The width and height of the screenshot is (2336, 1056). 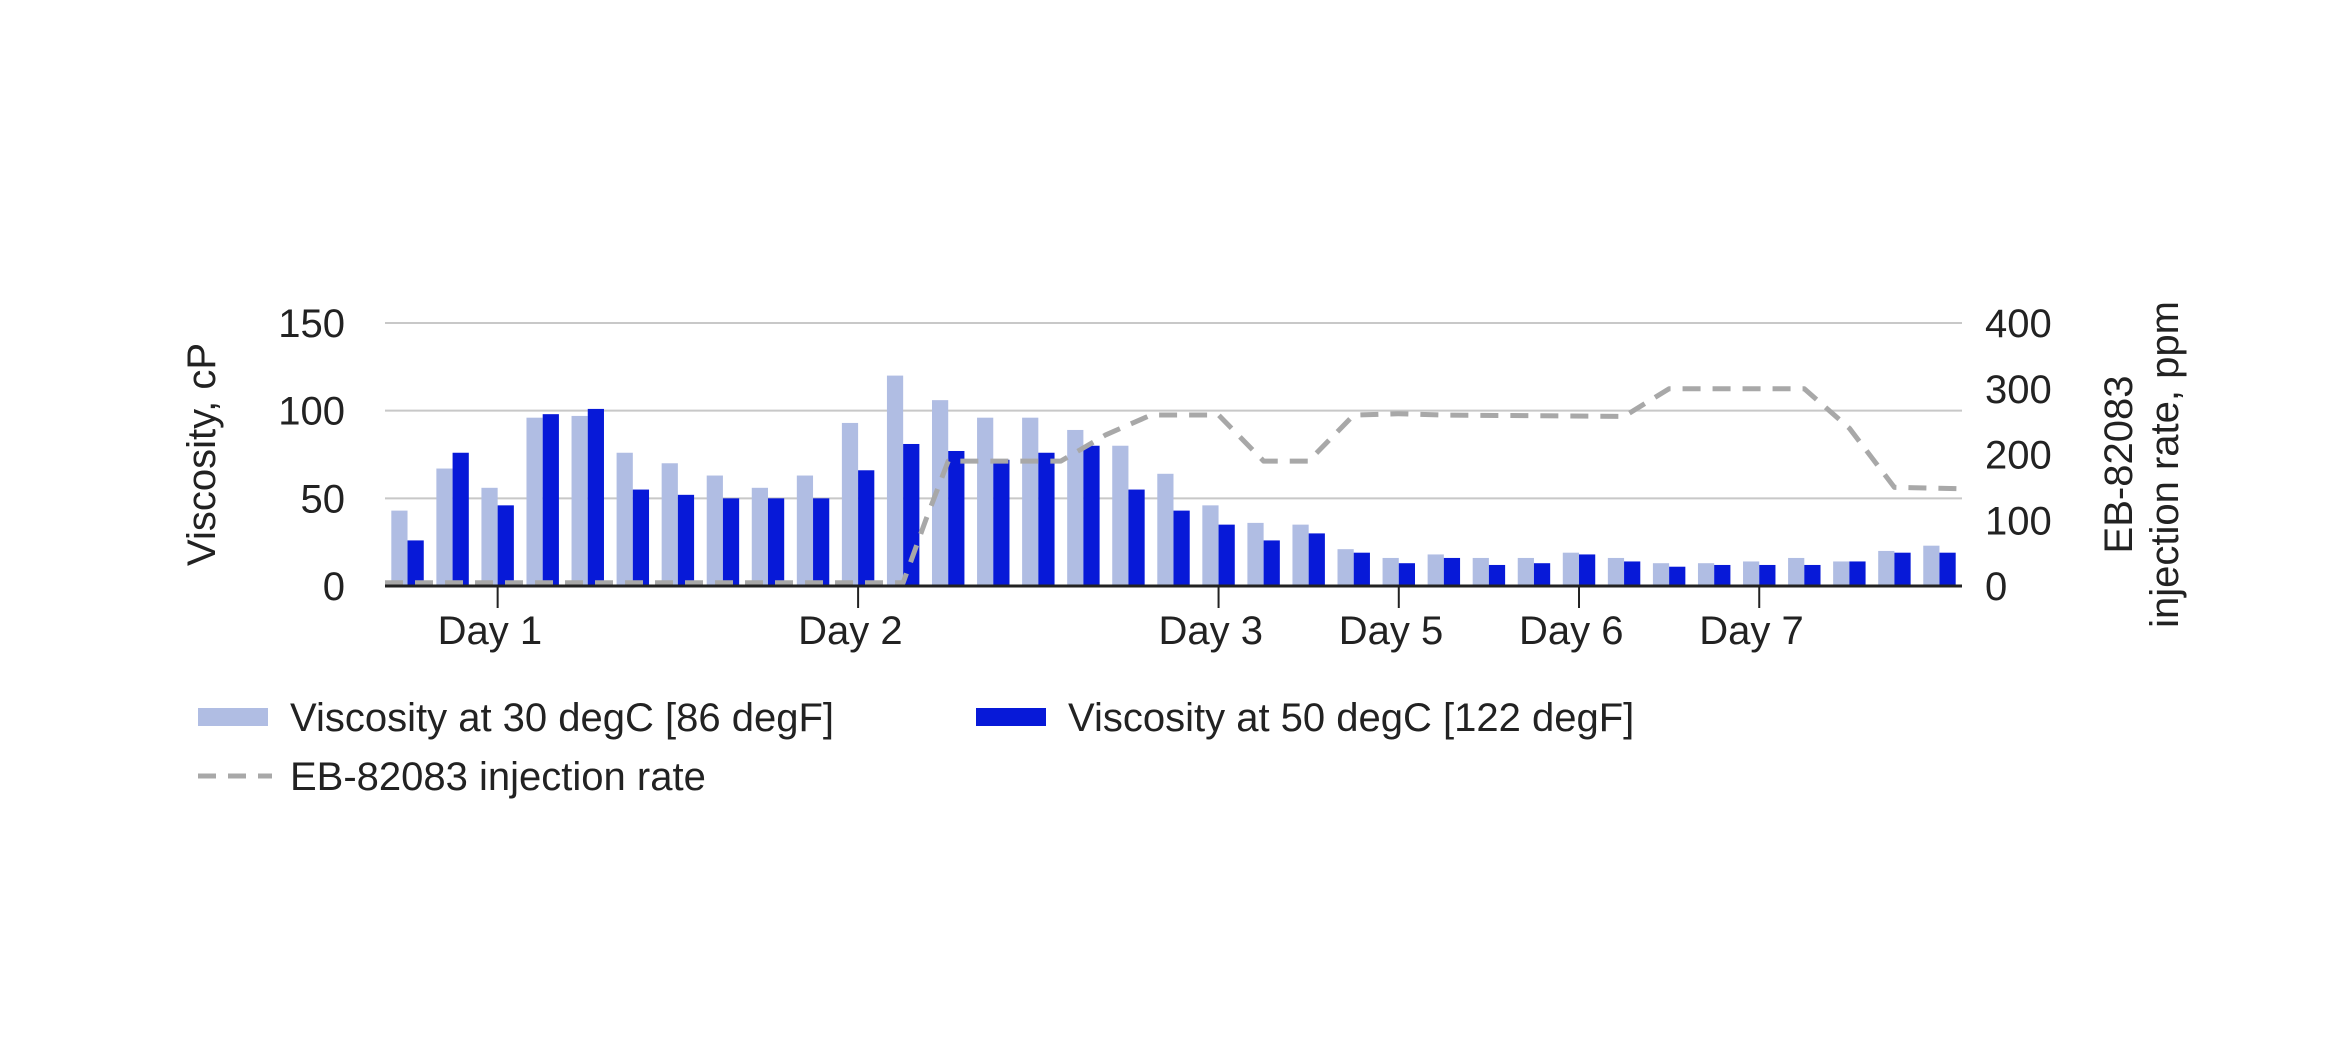 I want to click on y-right-axis-title-line: injection rate, ppm, so click(x=2165, y=464).